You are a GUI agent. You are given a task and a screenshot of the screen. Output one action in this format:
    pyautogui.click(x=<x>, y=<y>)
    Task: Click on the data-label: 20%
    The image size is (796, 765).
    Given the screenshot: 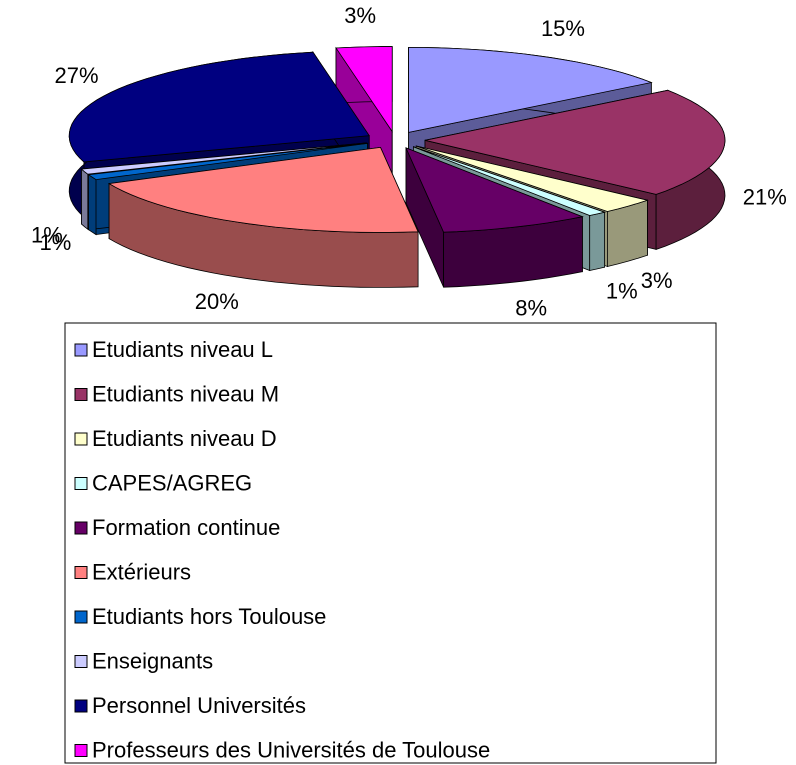 What is the action you would take?
    pyautogui.click(x=217, y=301)
    